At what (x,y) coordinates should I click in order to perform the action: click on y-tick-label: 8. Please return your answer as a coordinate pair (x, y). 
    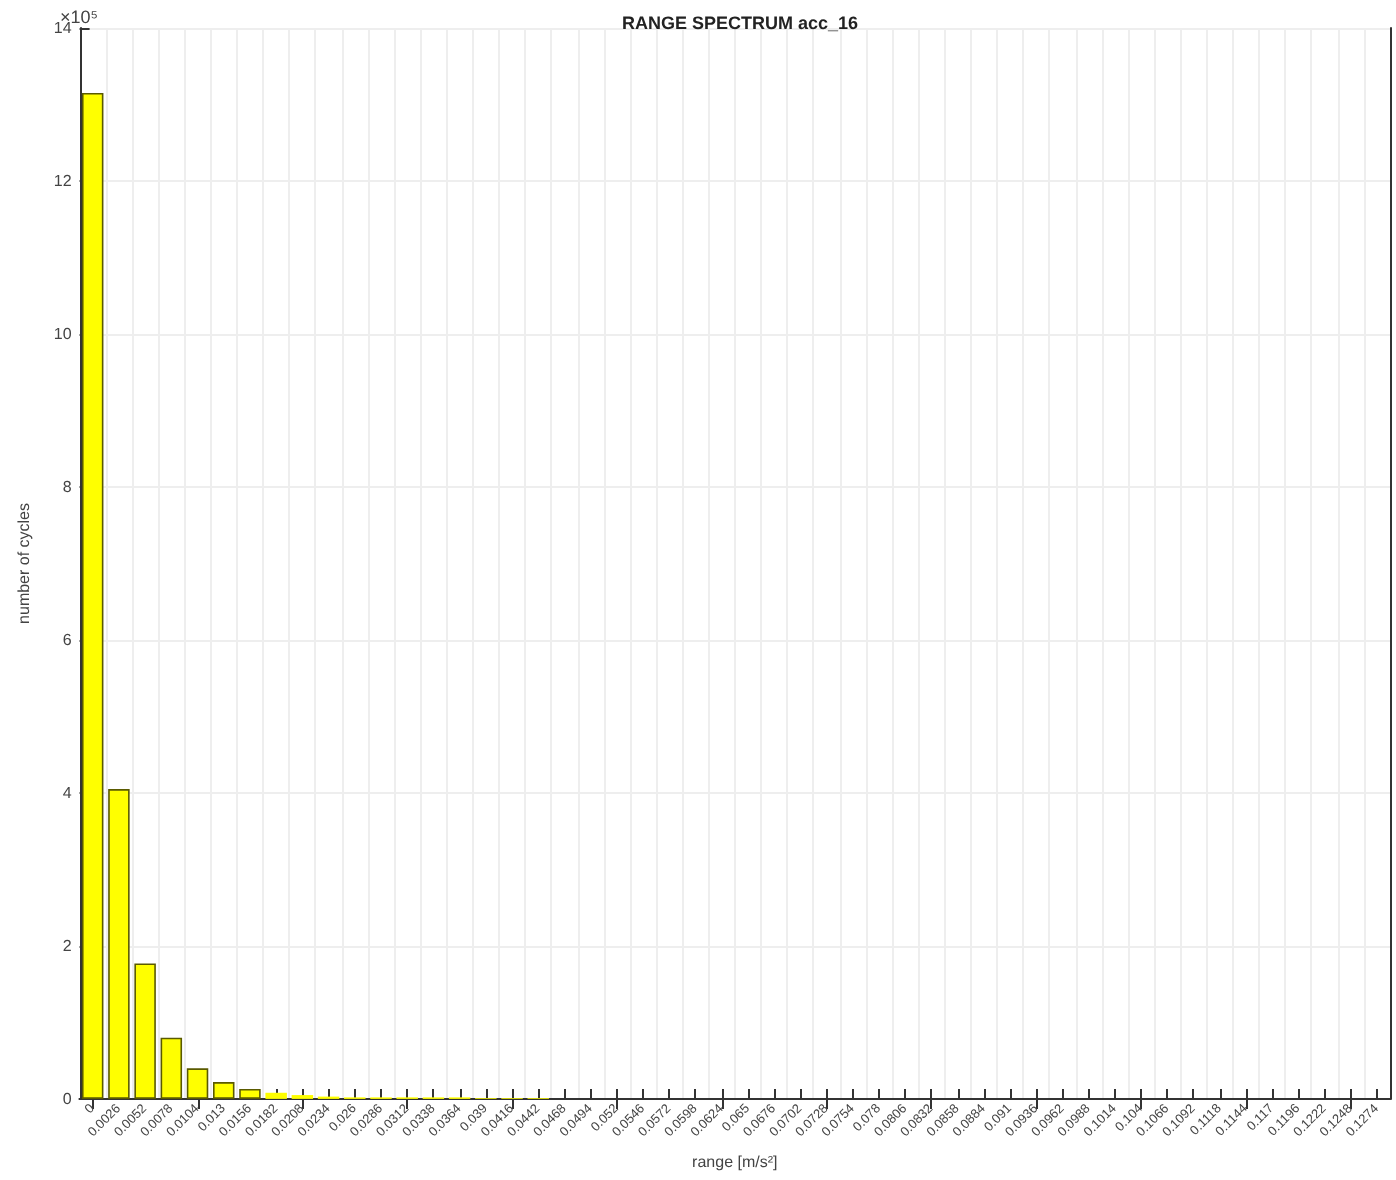
    Looking at the image, I should click on (67, 486).